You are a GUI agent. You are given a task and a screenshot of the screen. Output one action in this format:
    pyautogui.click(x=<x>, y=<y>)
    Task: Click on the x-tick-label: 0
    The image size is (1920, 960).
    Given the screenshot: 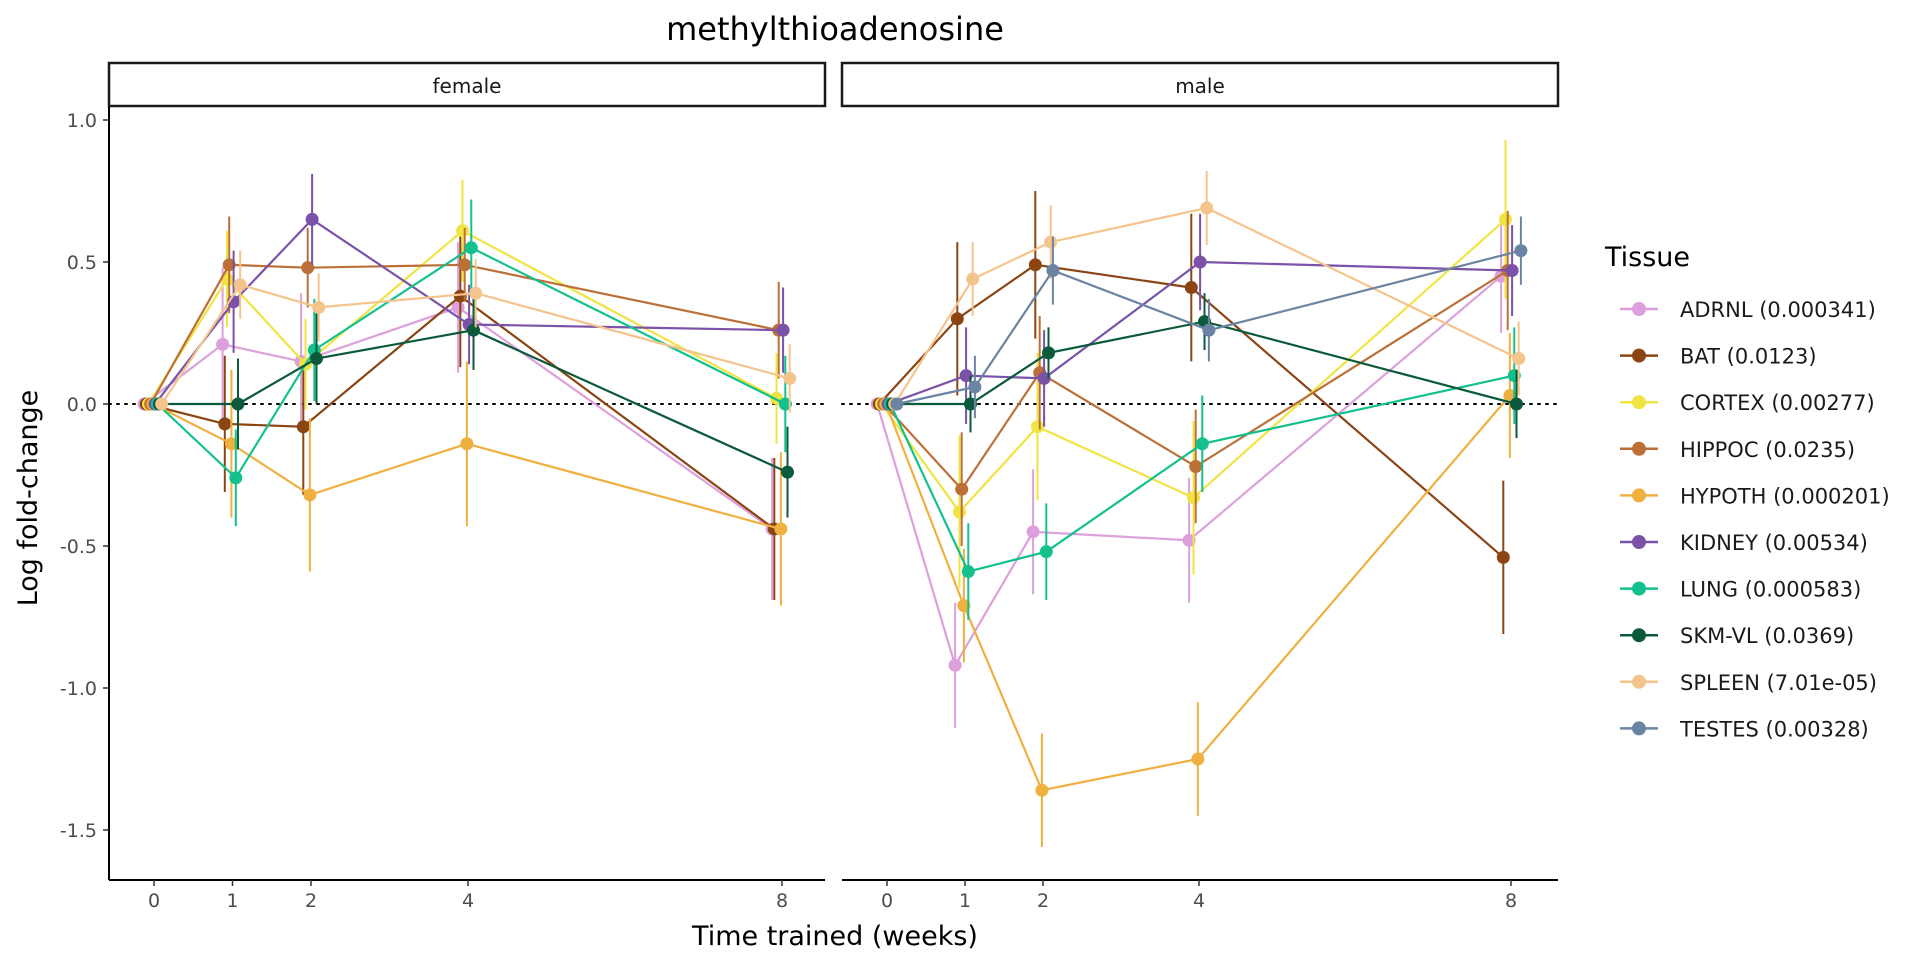 What is the action you would take?
    pyautogui.click(x=154, y=901)
    